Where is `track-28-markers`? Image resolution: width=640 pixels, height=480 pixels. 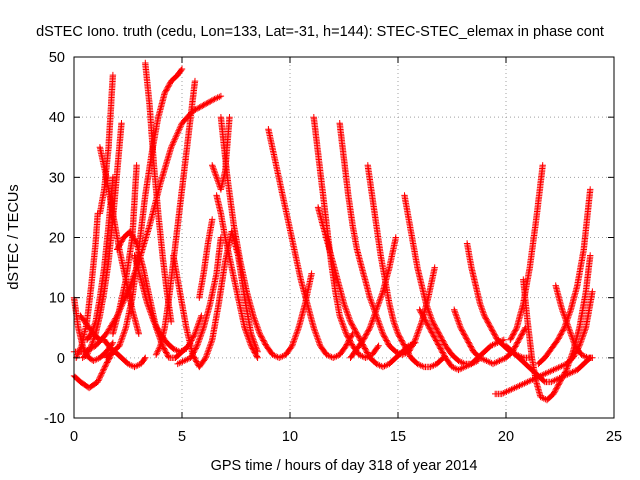
track-28-markers is located at coordinates (441, 280).